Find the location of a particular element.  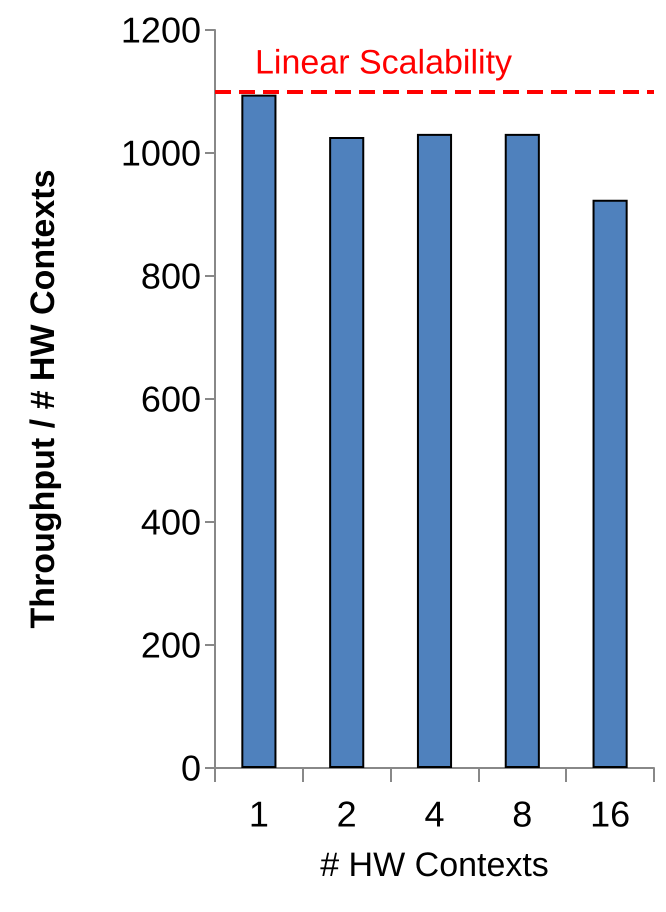

y-tick-label: 800 is located at coordinates (170, 276).